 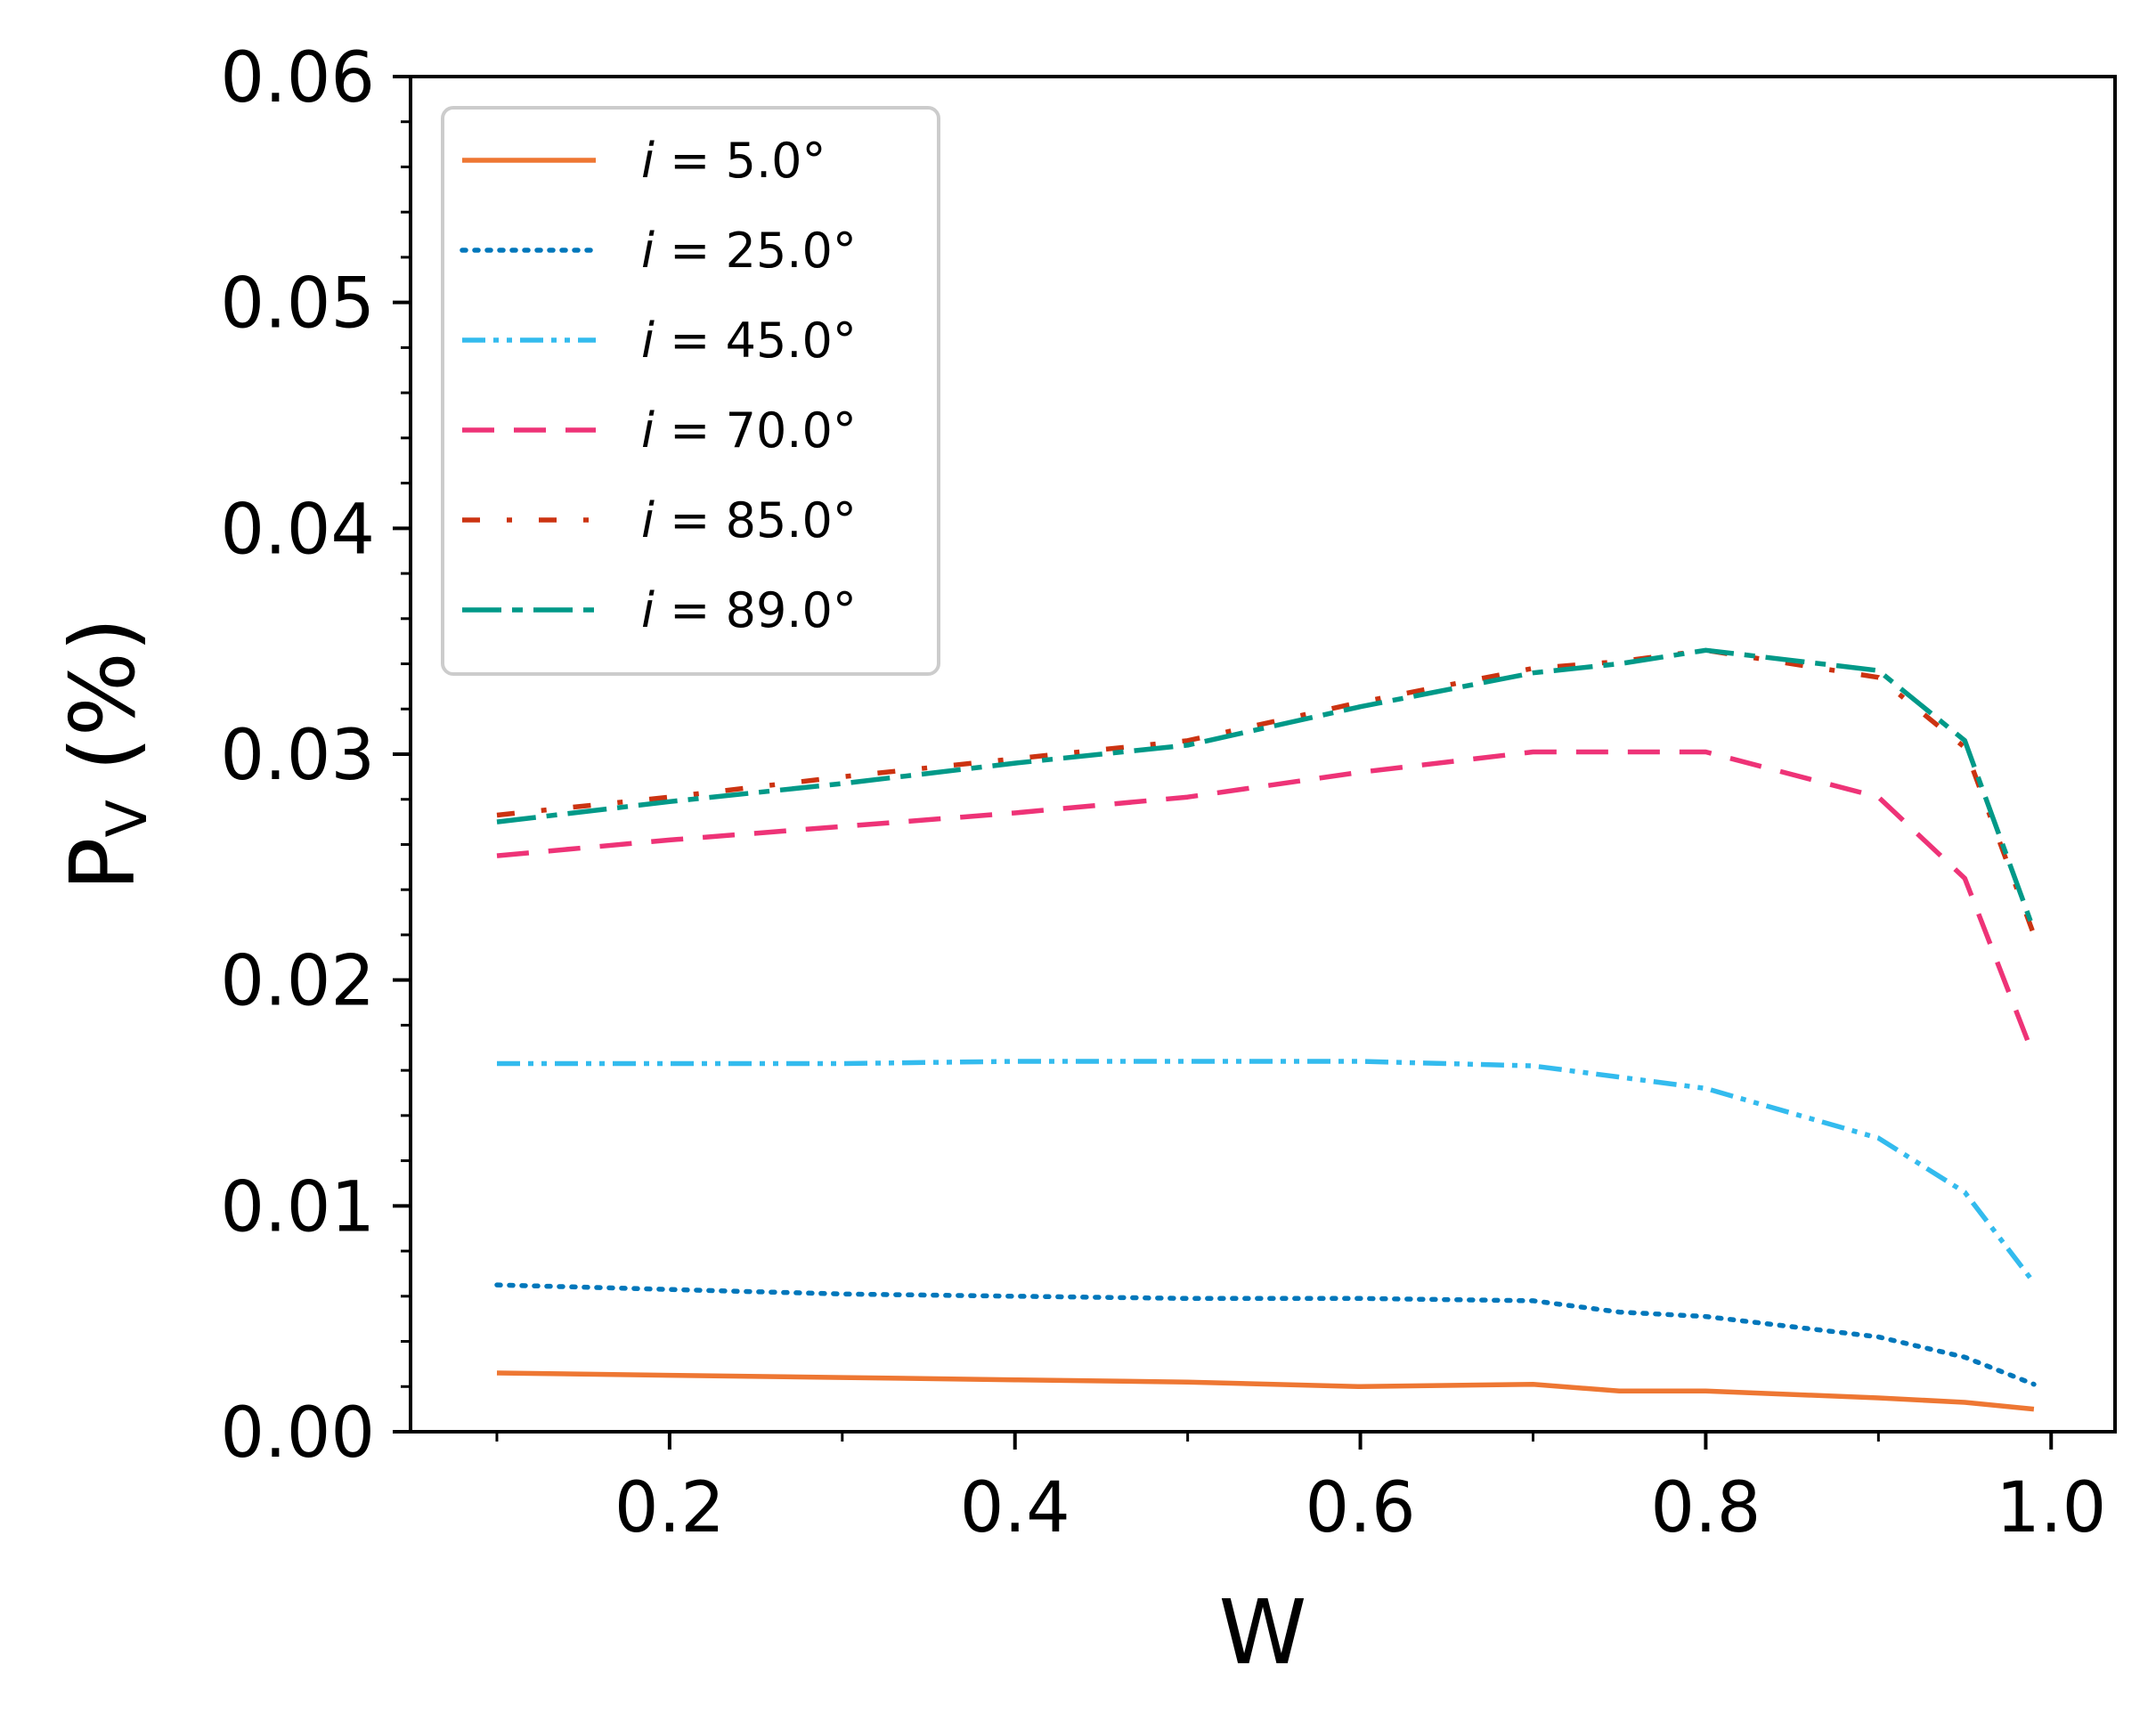 What do you see at coordinates (297, 78) in the screenshot?
I see `y-tick-label: 0.06` at bounding box center [297, 78].